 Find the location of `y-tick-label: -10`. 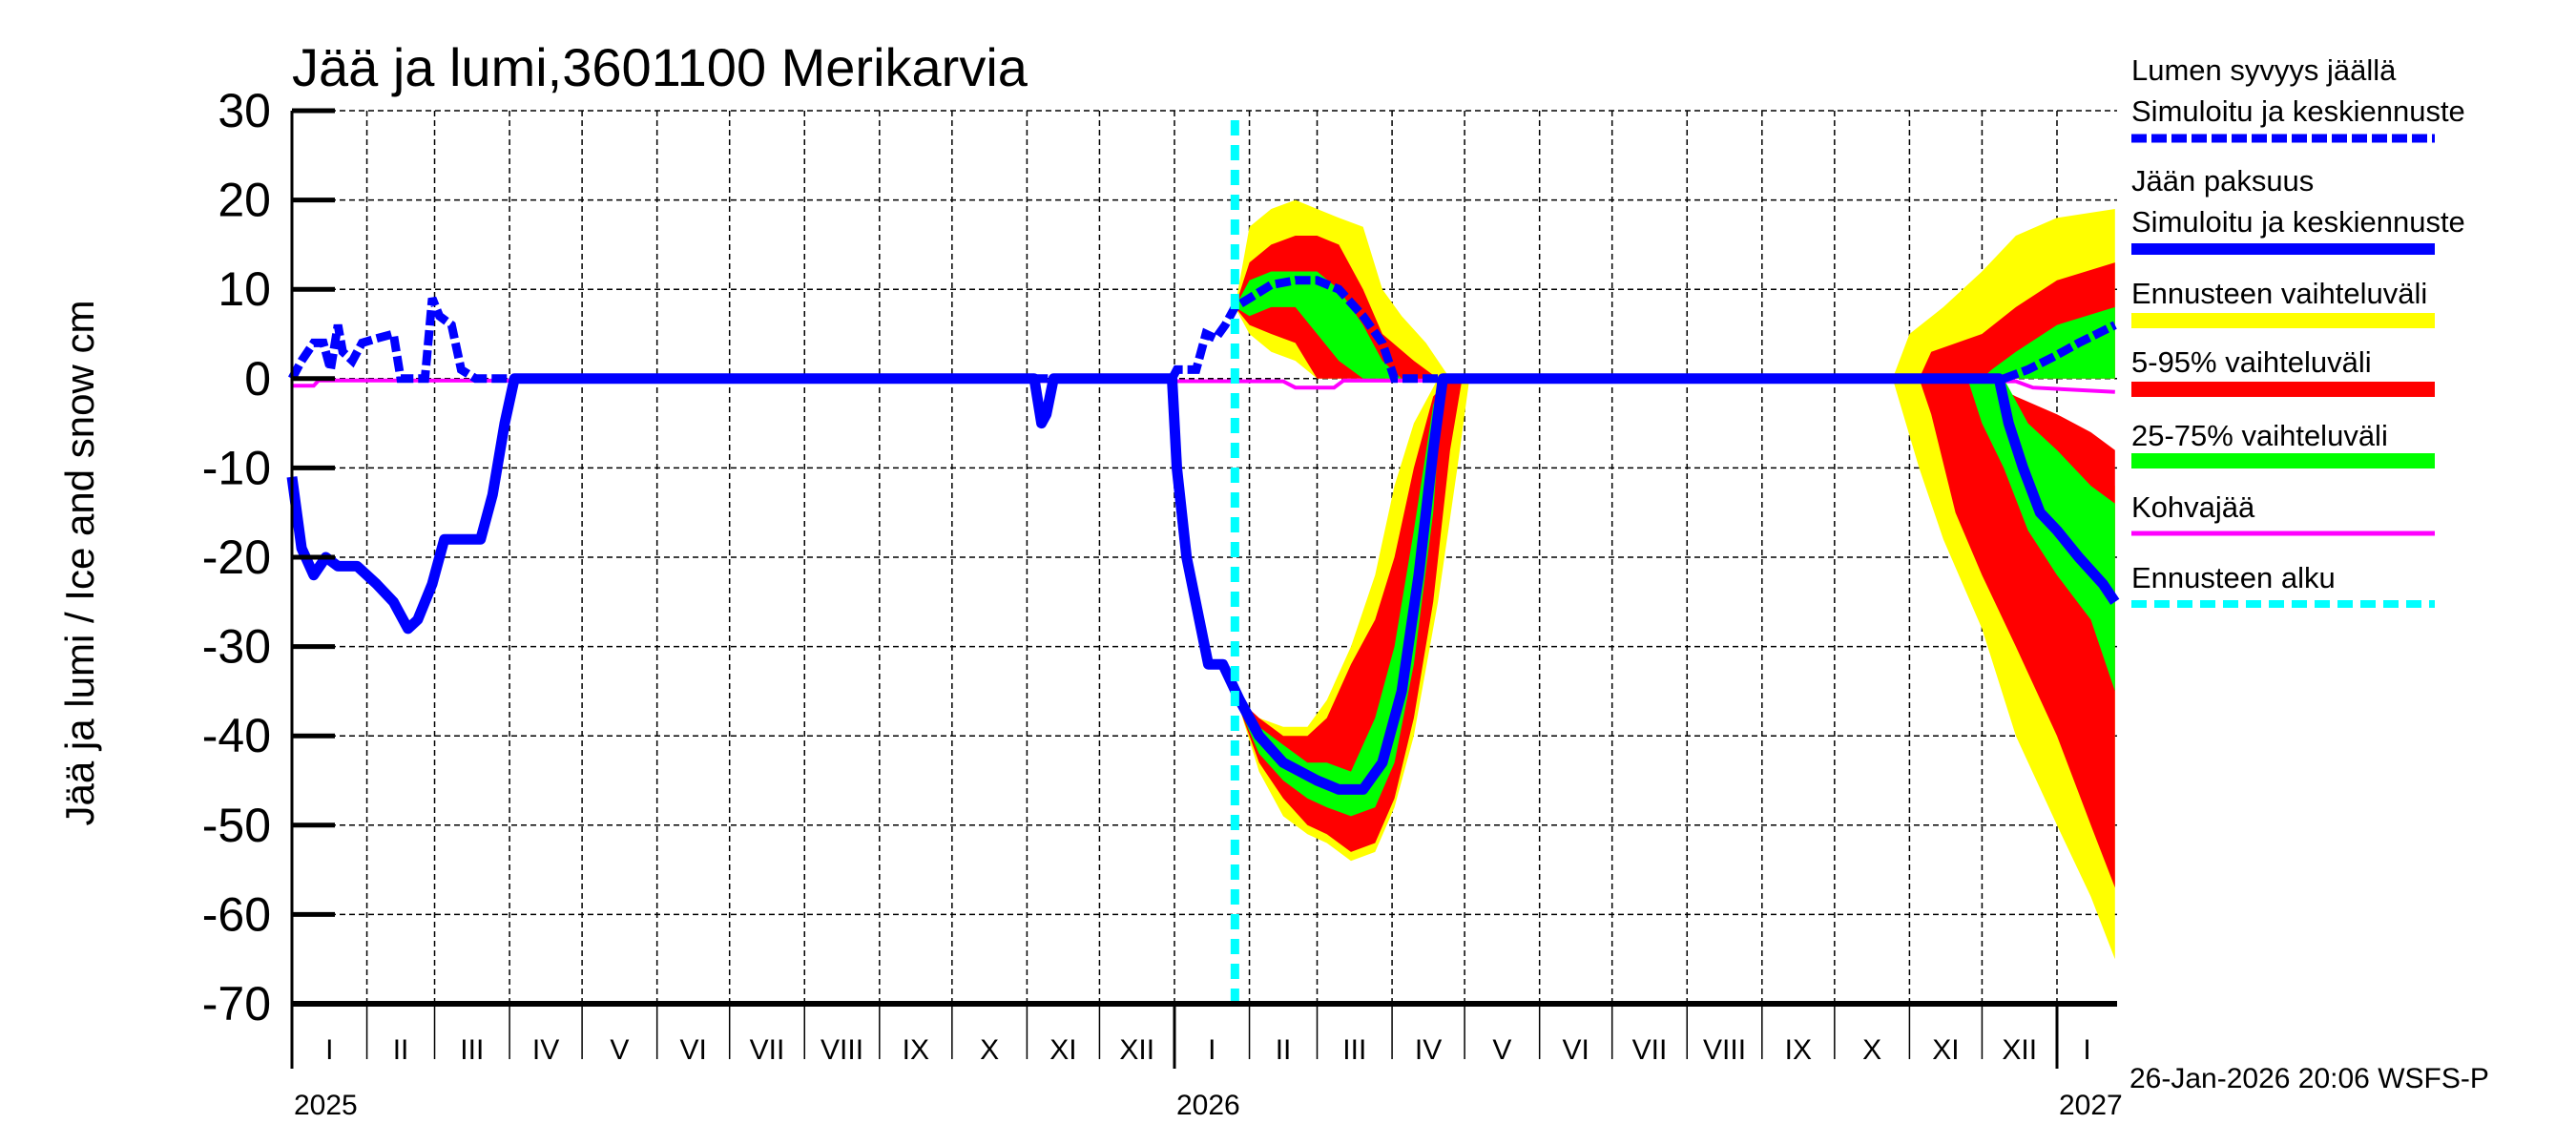

y-tick-label: -10 is located at coordinates (236, 468).